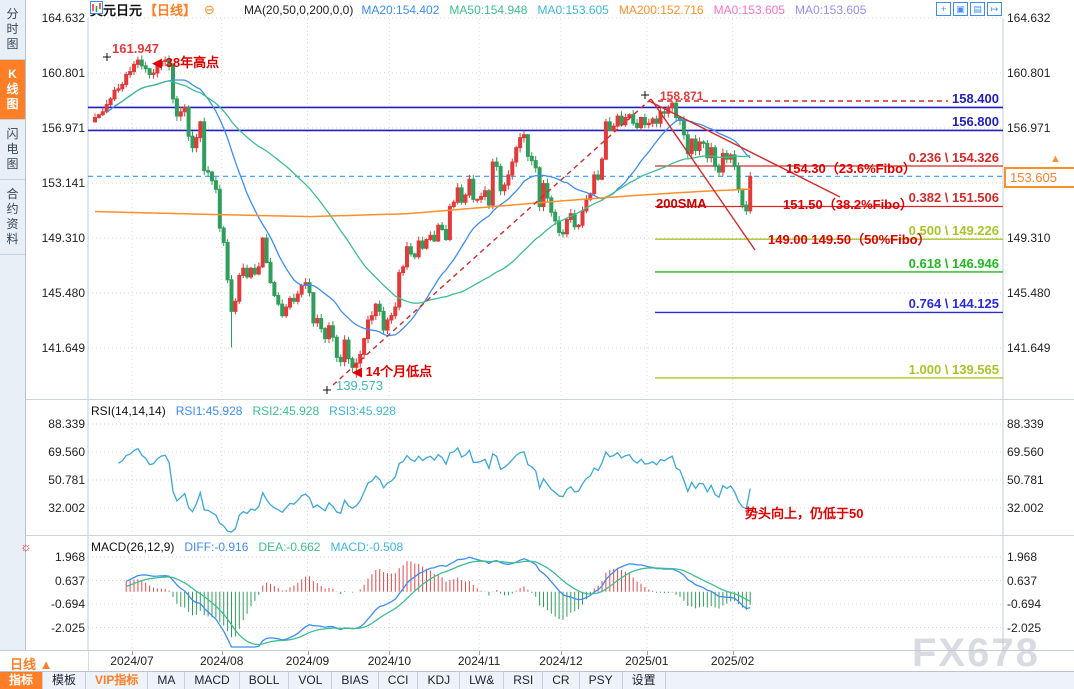 The width and height of the screenshot is (1074, 689). What do you see at coordinates (398, 680) in the screenshot?
I see `toolbar-tab-cci: CCI` at bounding box center [398, 680].